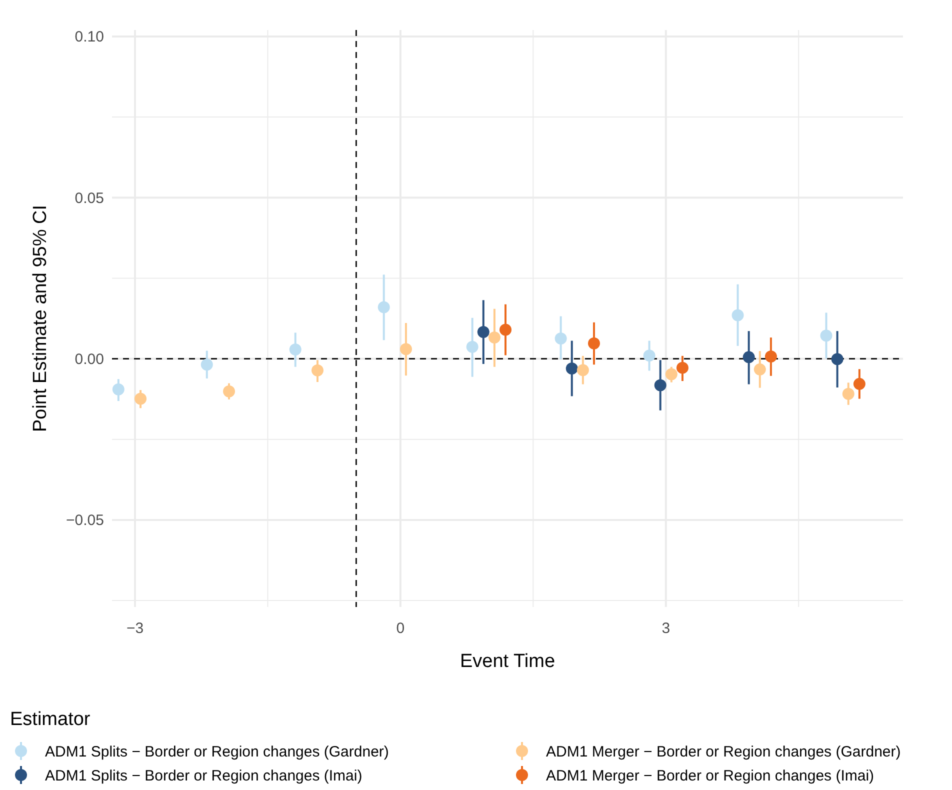  What do you see at coordinates (89, 37) in the screenshot?
I see `y-tick-label: 0.10` at bounding box center [89, 37].